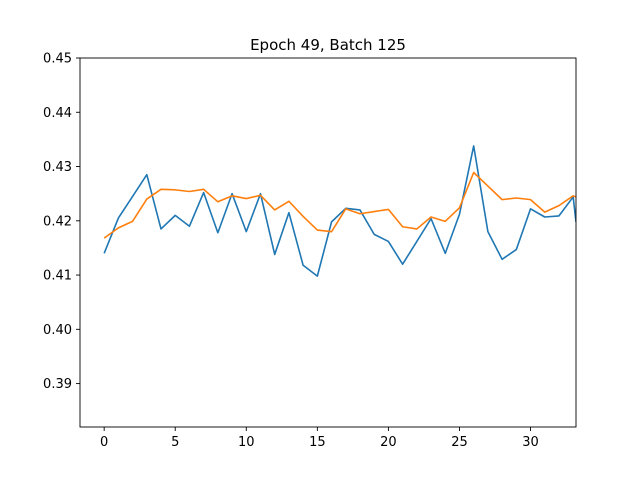 Image resolution: width=640 pixels, height=480 pixels. I want to click on y-tick-label: 0.44, so click(57, 113).